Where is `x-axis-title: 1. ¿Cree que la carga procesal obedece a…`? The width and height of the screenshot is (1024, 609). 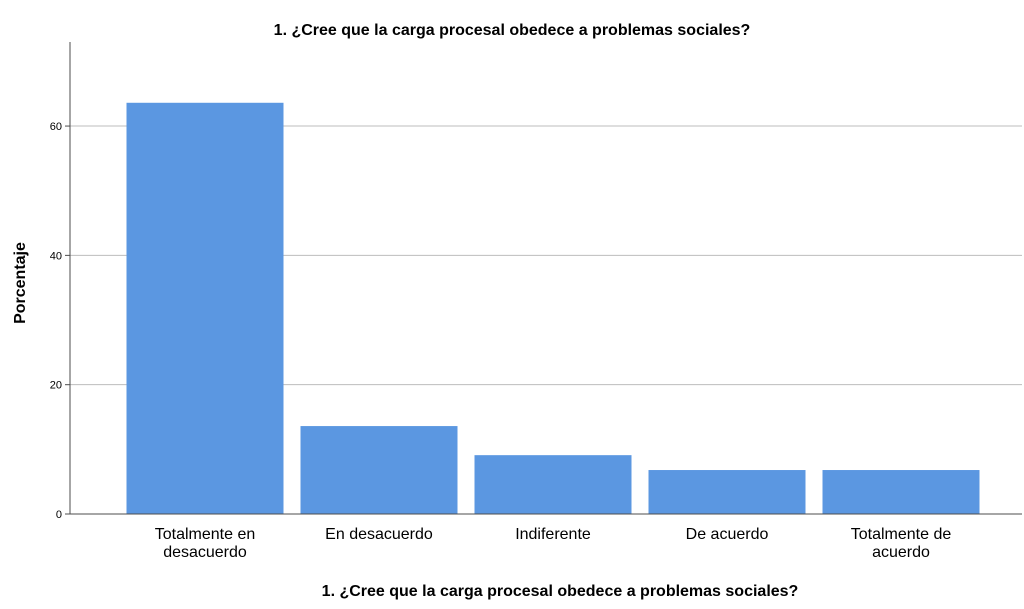 x-axis-title: 1. ¿Cree que la carga procesal obedece a… is located at coordinates (560, 591).